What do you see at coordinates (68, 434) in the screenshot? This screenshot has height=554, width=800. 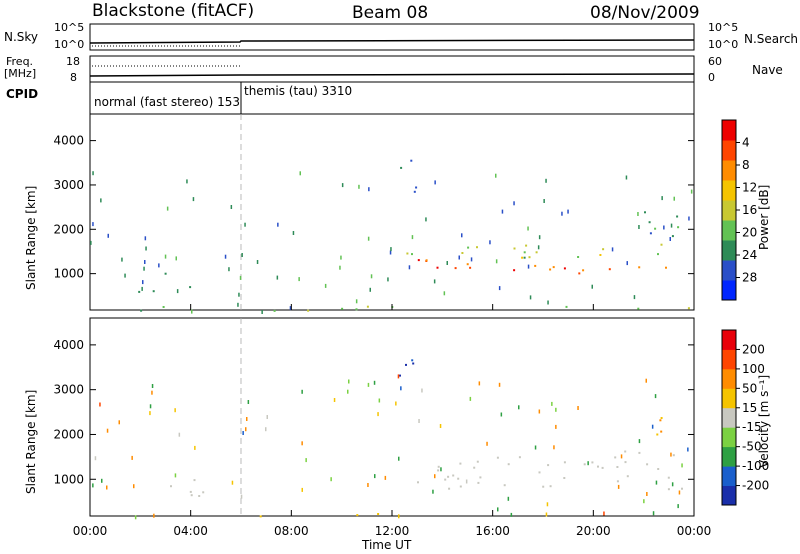 I see `y-tick-label: 2000` at bounding box center [68, 434].